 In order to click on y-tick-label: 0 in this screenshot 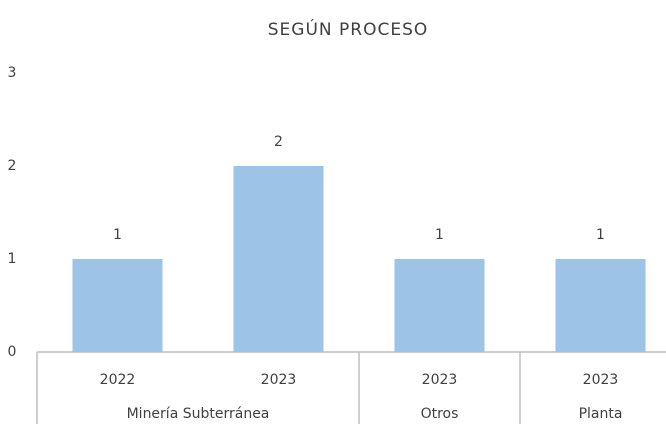, I will do `click(12, 352)`.